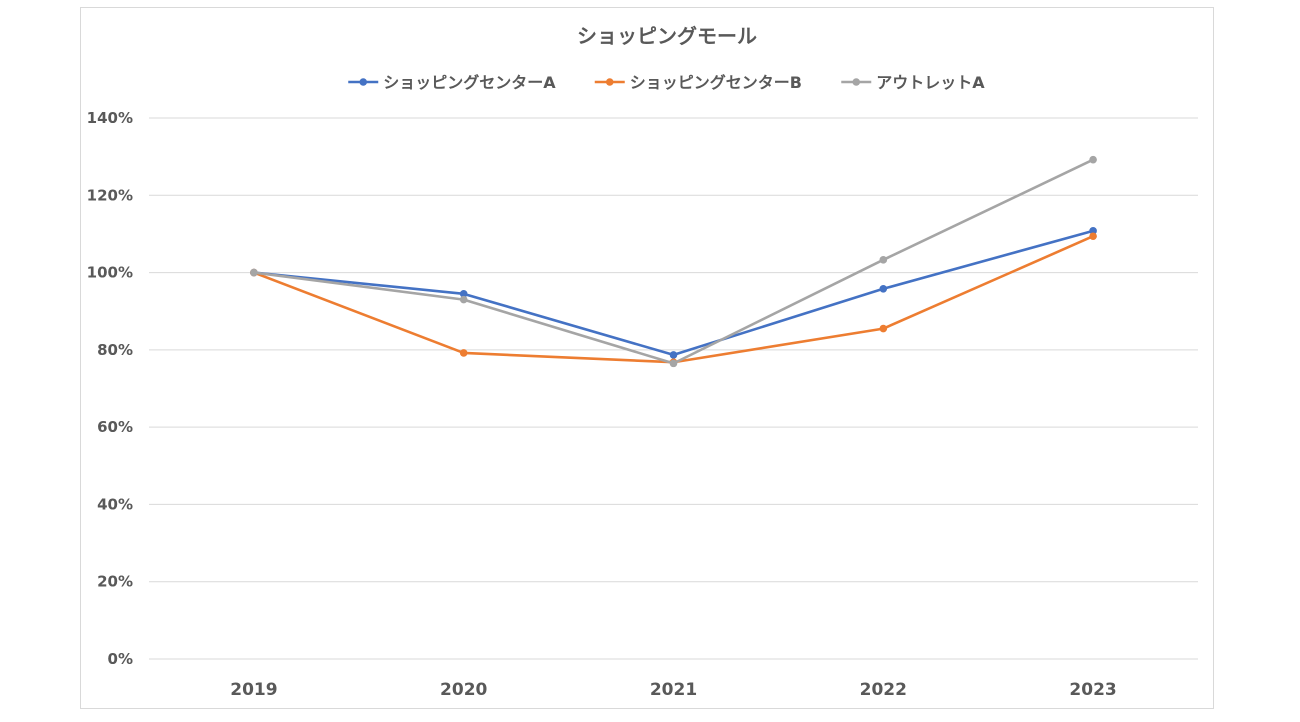 Image resolution: width=1300 pixels, height=722 pixels. What do you see at coordinates (1092, 690) in the screenshot?
I see `x-tick-label: 2023` at bounding box center [1092, 690].